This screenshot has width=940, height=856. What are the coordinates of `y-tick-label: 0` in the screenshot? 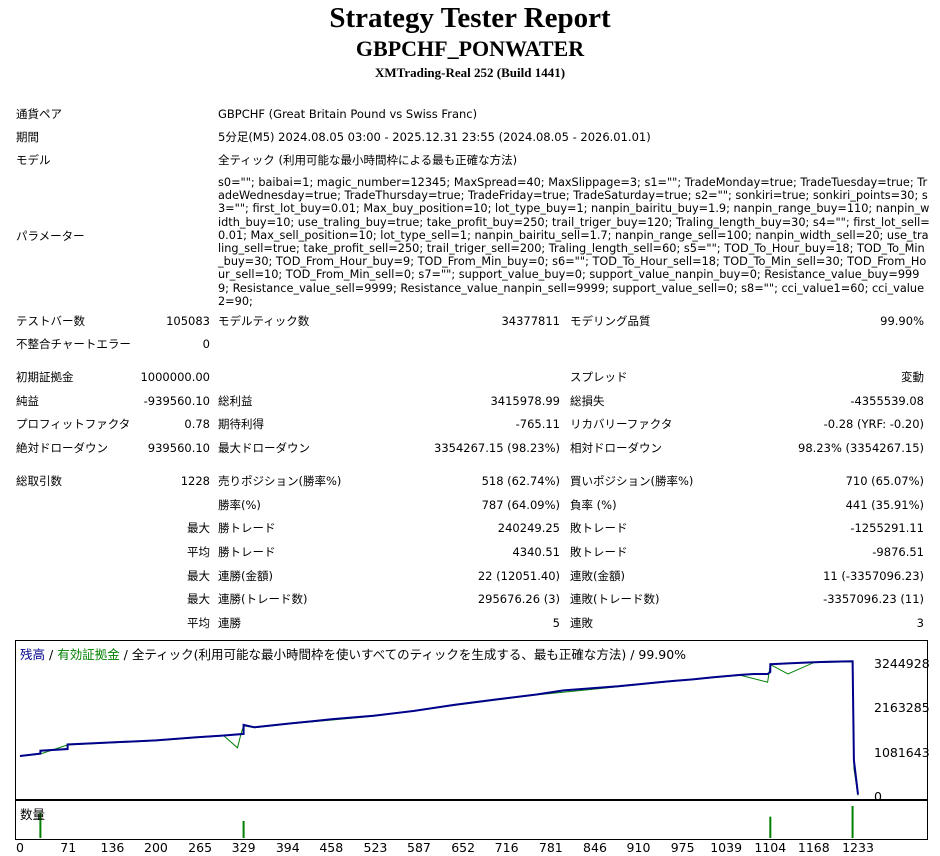 It's located at (878, 796).